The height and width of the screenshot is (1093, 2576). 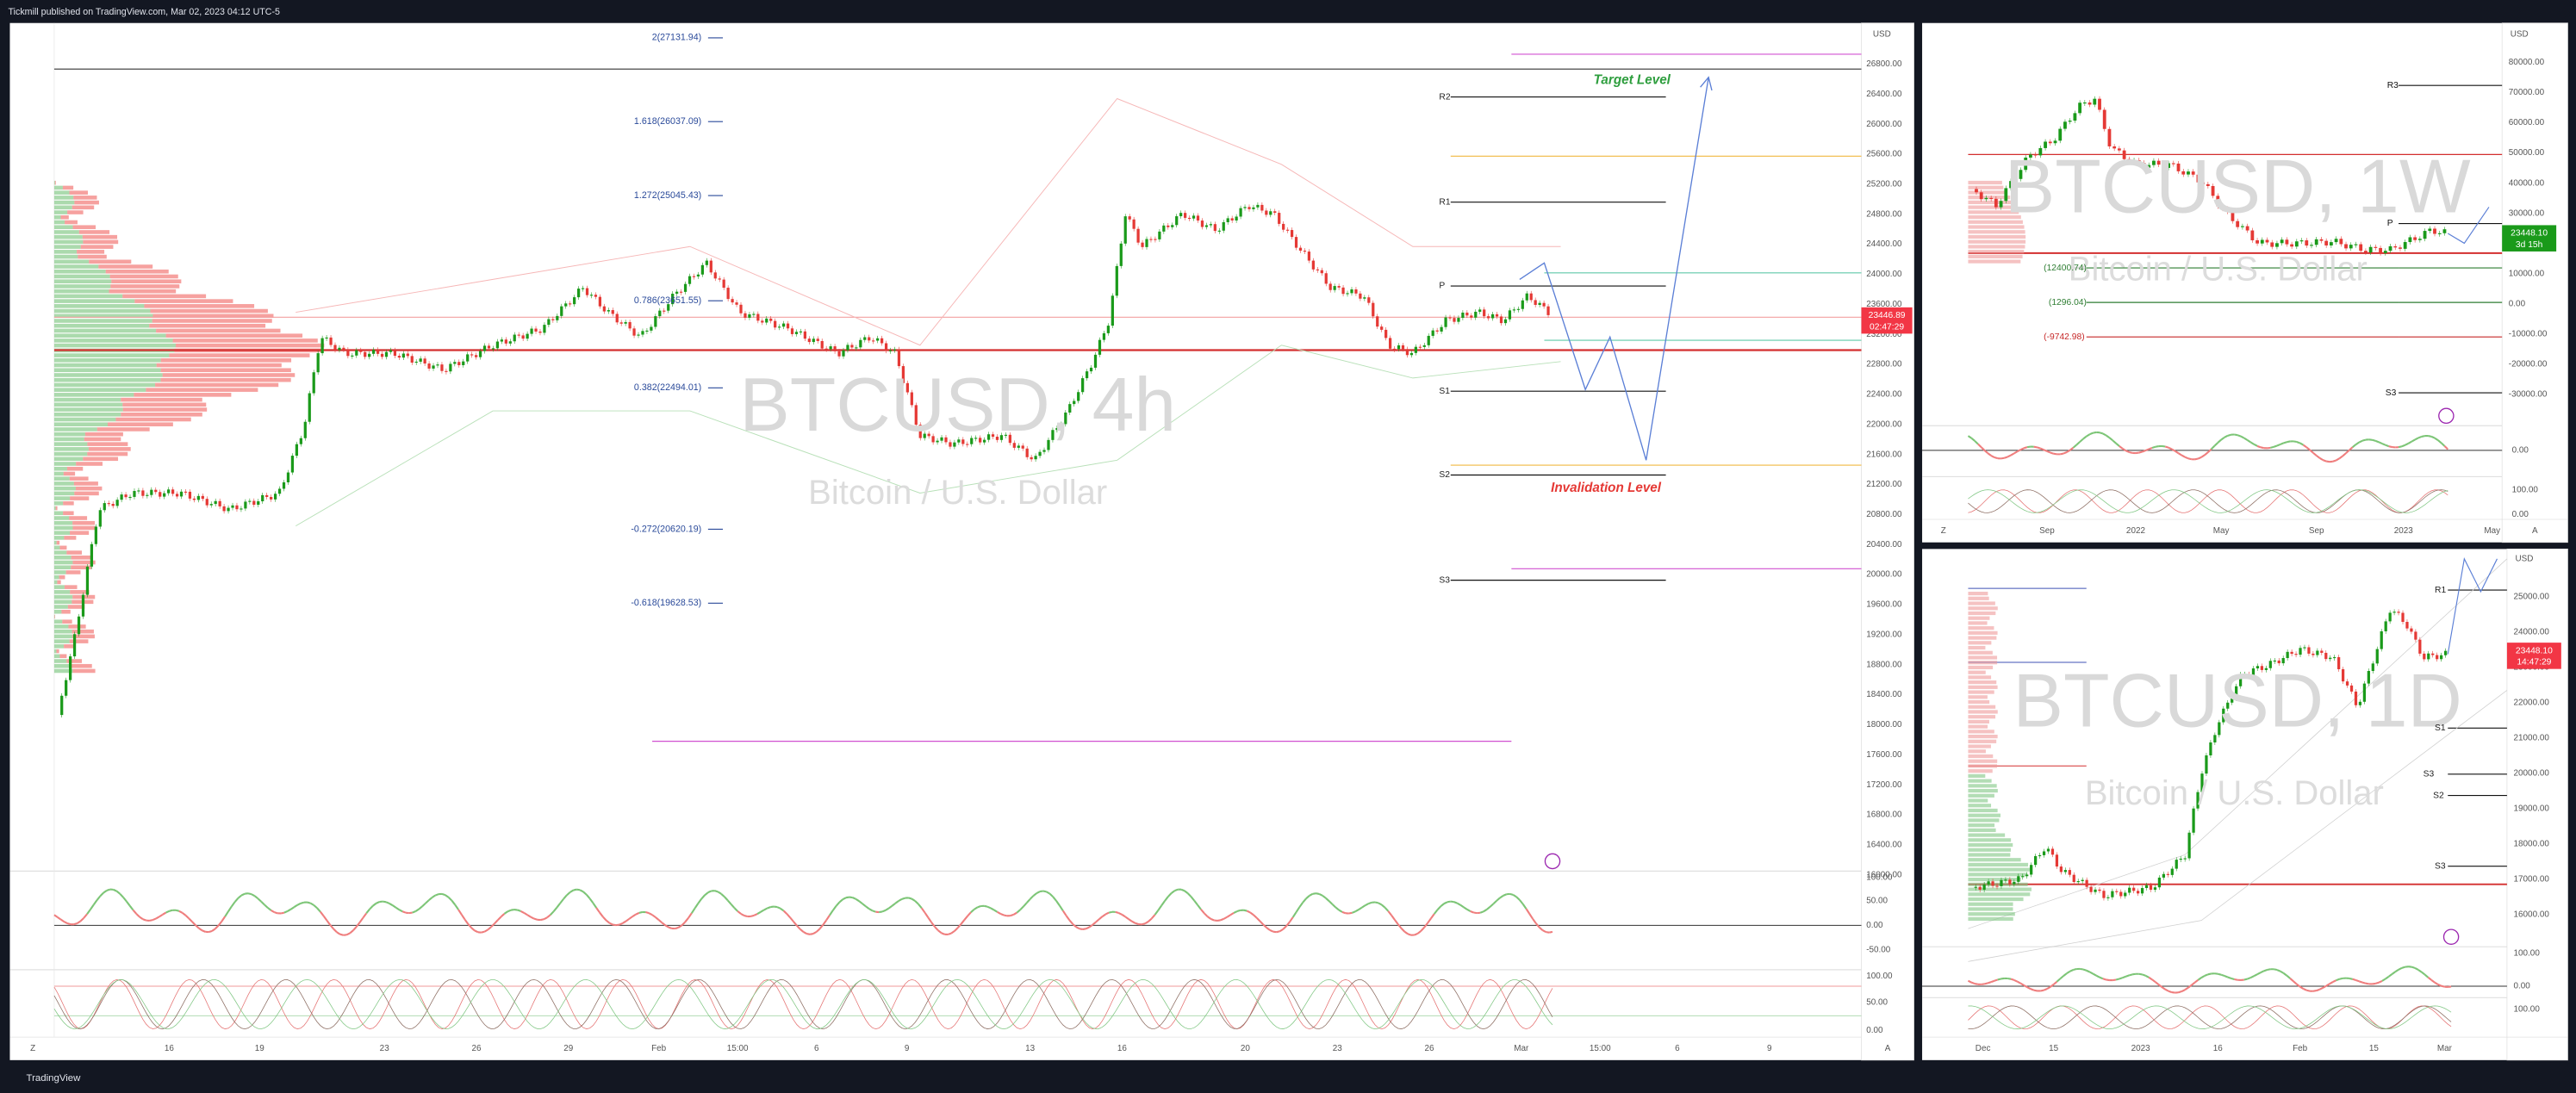 I want to click on last-price: 23448.10, so click(x=2535, y=650).